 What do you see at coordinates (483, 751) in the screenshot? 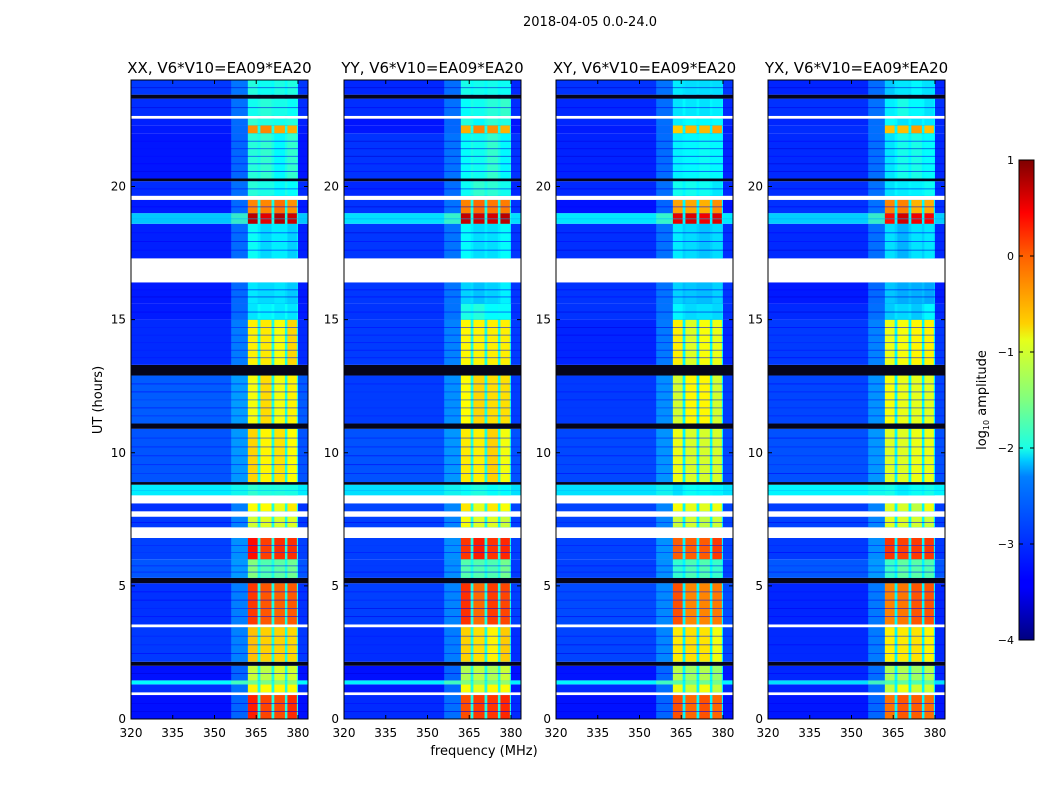
I see `x-axis-label: frequency (MHz)` at bounding box center [483, 751].